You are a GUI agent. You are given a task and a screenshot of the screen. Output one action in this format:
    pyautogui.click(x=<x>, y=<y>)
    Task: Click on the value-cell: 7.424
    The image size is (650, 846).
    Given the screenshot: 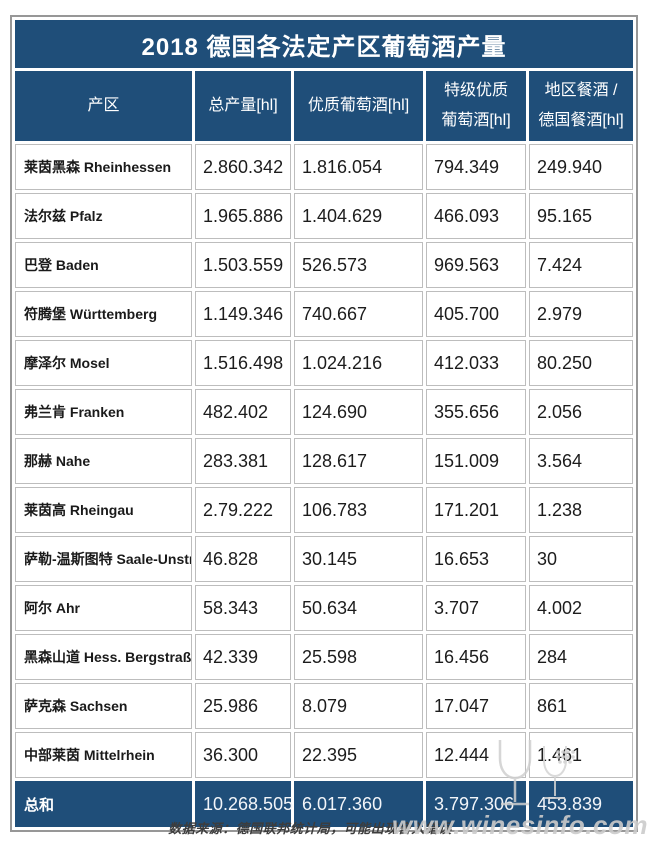 What is the action you would take?
    pyautogui.click(x=581, y=265)
    